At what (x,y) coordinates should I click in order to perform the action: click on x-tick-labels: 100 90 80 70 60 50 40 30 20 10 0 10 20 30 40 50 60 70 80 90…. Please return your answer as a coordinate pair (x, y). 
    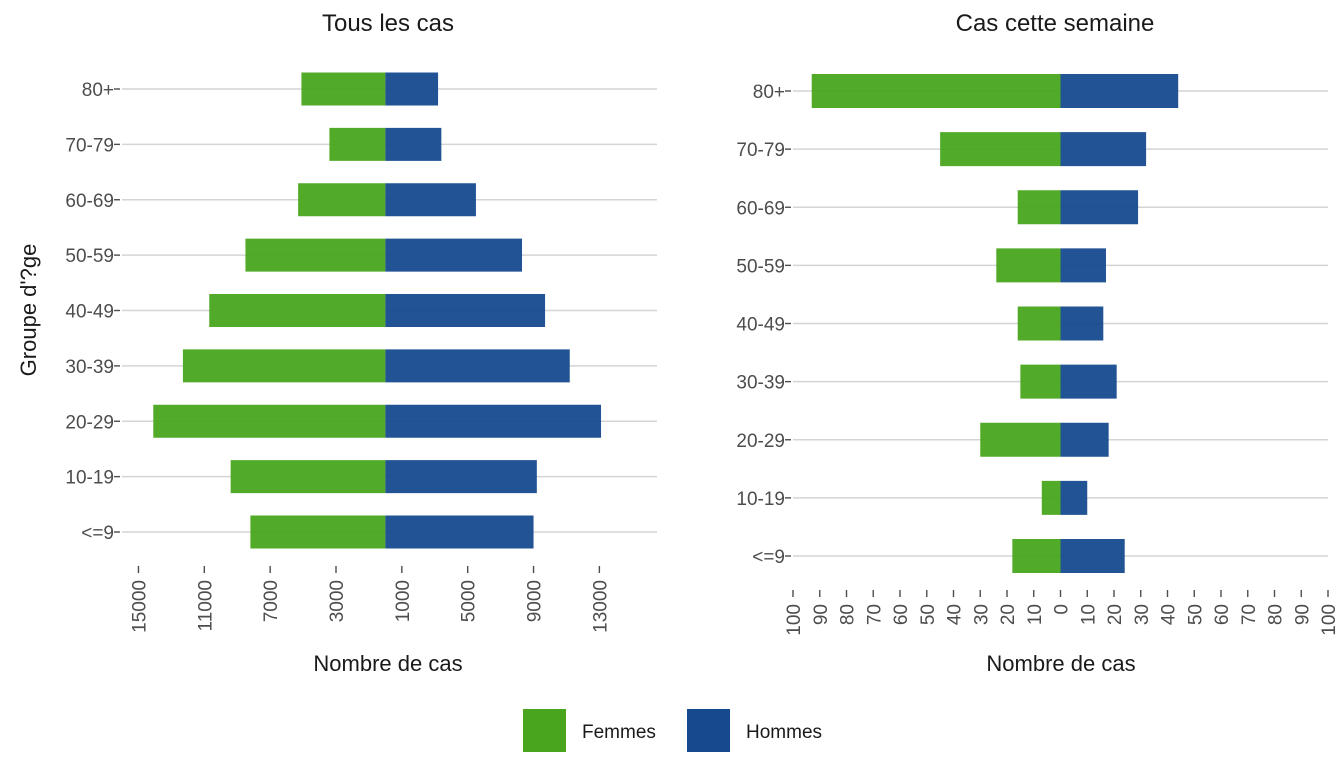
    Looking at the image, I should click on (1062, 613).